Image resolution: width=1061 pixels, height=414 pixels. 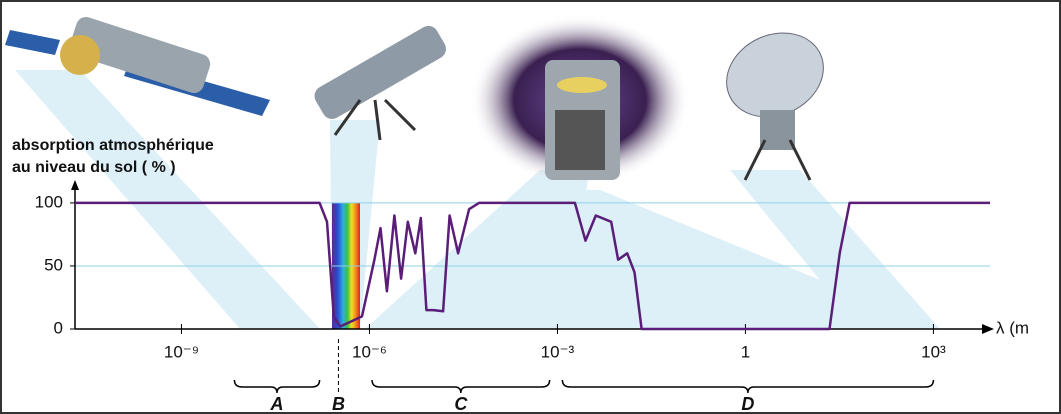 What do you see at coordinates (380, 83) in the screenshot?
I see `telescope` at bounding box center [380, 83].